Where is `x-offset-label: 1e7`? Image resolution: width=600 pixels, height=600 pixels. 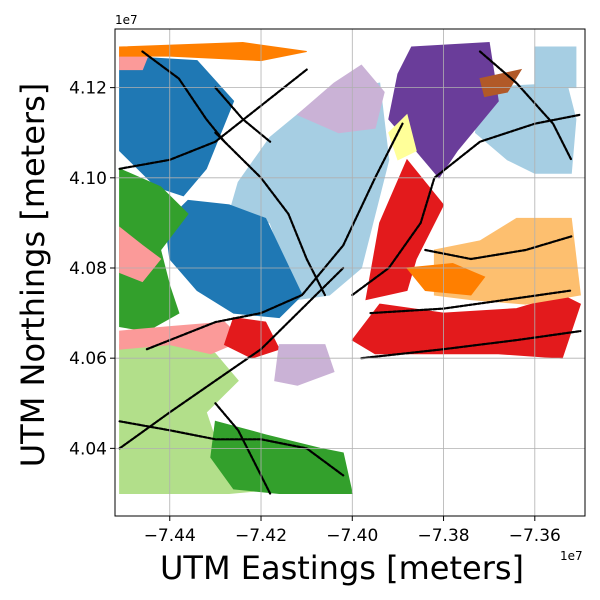 x-offset-label: 1e7 is located at coordinates (571, 556).